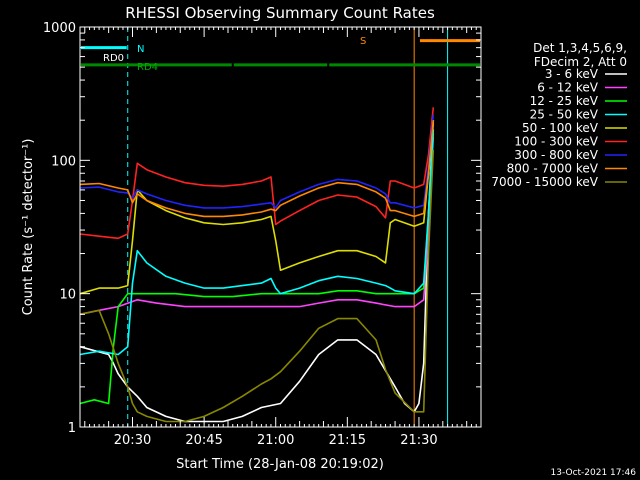 The width and height of the screenshot is (640, 480). I want to click on x-tick-label: 21:15, so click(347, 440).